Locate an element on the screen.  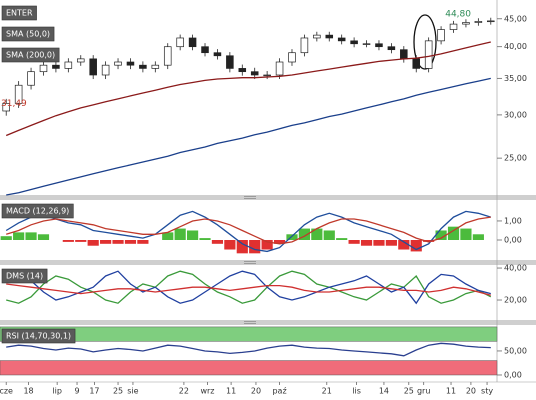
y-tick-label: 50,00 is located at coordinates (515, 350).